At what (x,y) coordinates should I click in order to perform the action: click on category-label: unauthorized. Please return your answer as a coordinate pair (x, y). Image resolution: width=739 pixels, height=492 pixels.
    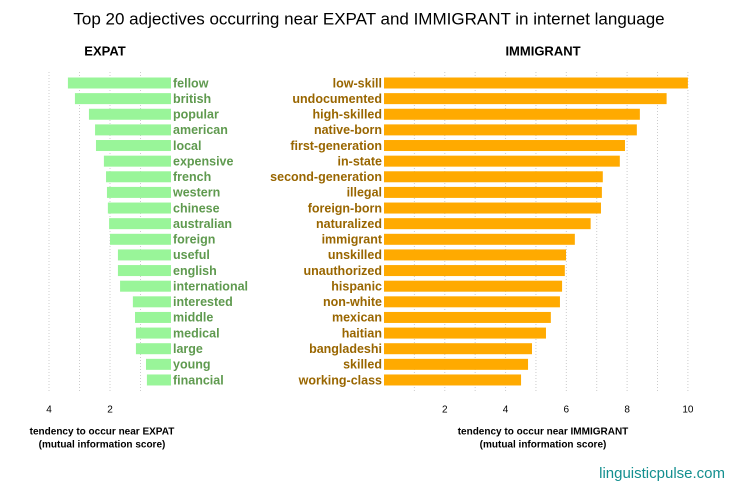
    Looking at the image, I should click on (343, 271).